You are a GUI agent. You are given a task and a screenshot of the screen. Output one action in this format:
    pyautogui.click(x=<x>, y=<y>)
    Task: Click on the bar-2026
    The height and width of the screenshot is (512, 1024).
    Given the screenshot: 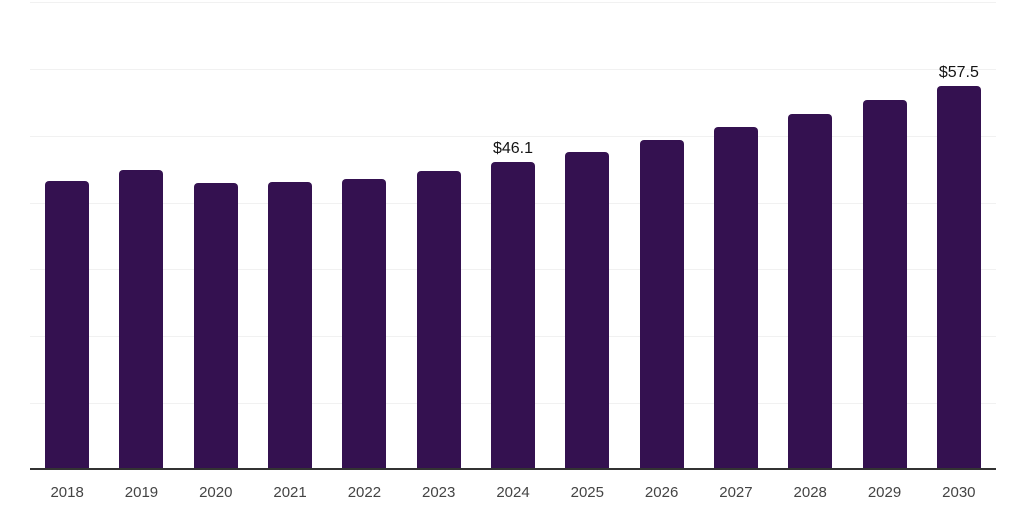 What is the action you would take?
    pyautogui.click(x=661, y=304)
    